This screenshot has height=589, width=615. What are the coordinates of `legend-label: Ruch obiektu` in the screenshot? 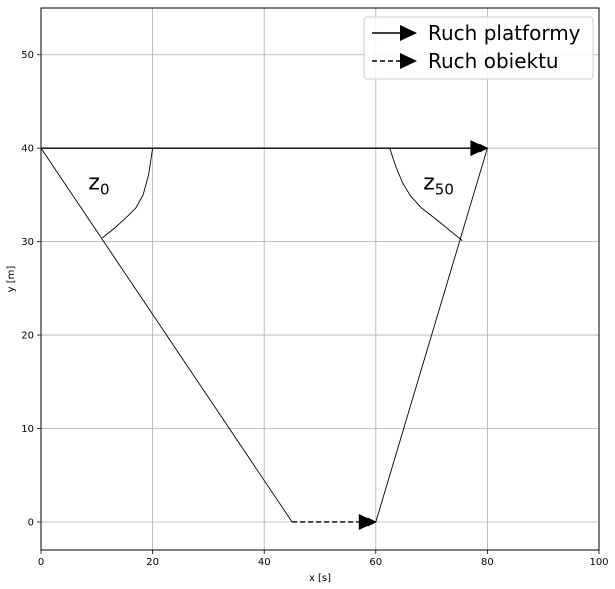 It's located at (493, 61).